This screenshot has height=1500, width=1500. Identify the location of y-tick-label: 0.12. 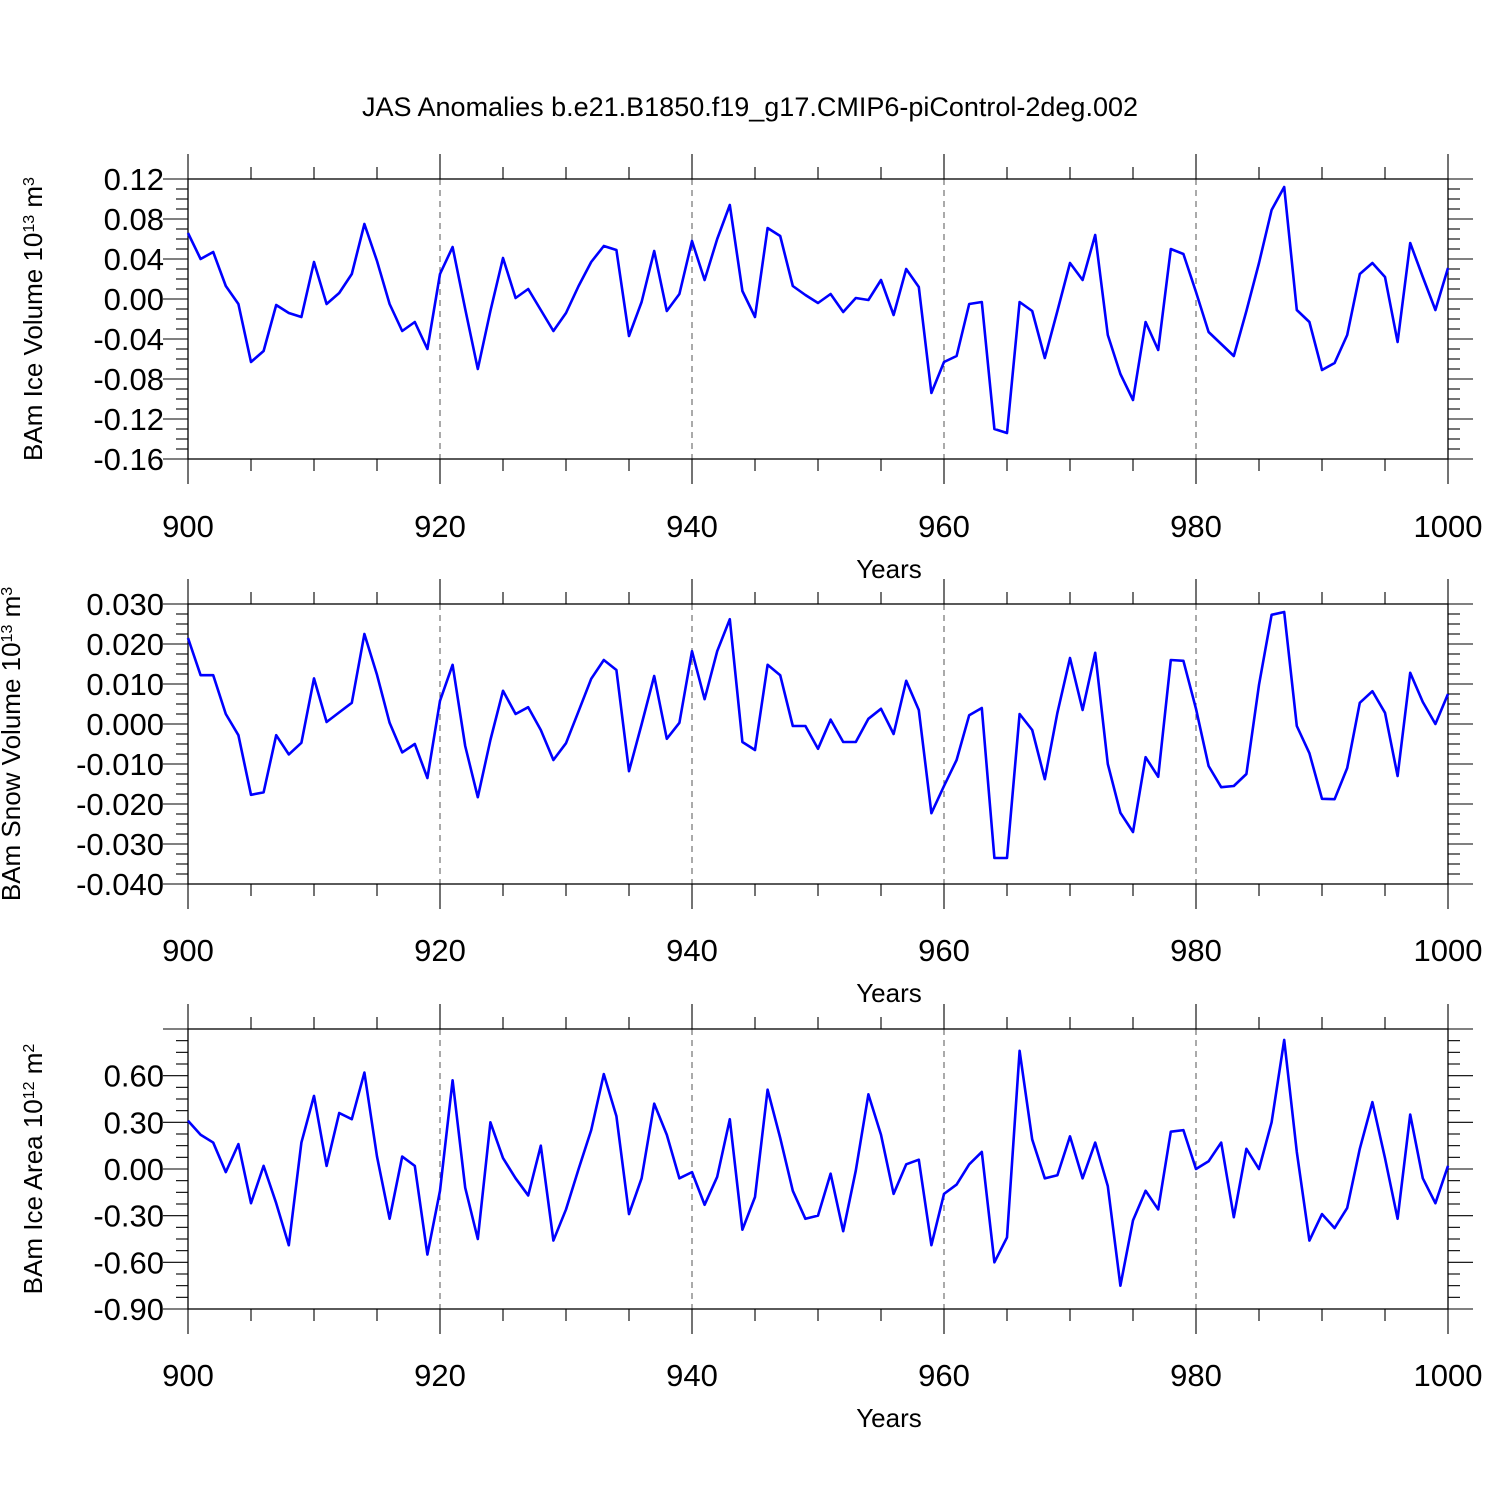
(134, 179).